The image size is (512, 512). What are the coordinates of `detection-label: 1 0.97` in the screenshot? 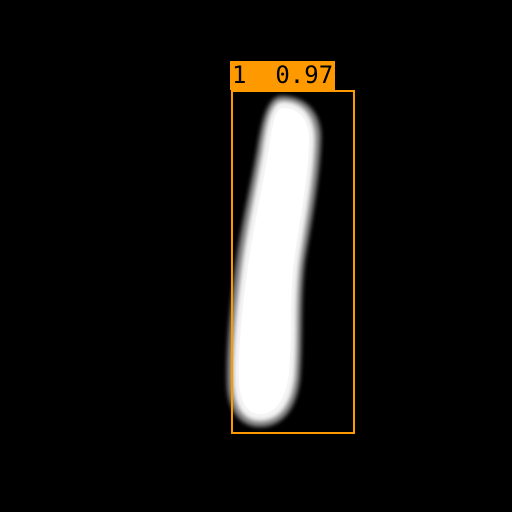 It's located at (283, 75).